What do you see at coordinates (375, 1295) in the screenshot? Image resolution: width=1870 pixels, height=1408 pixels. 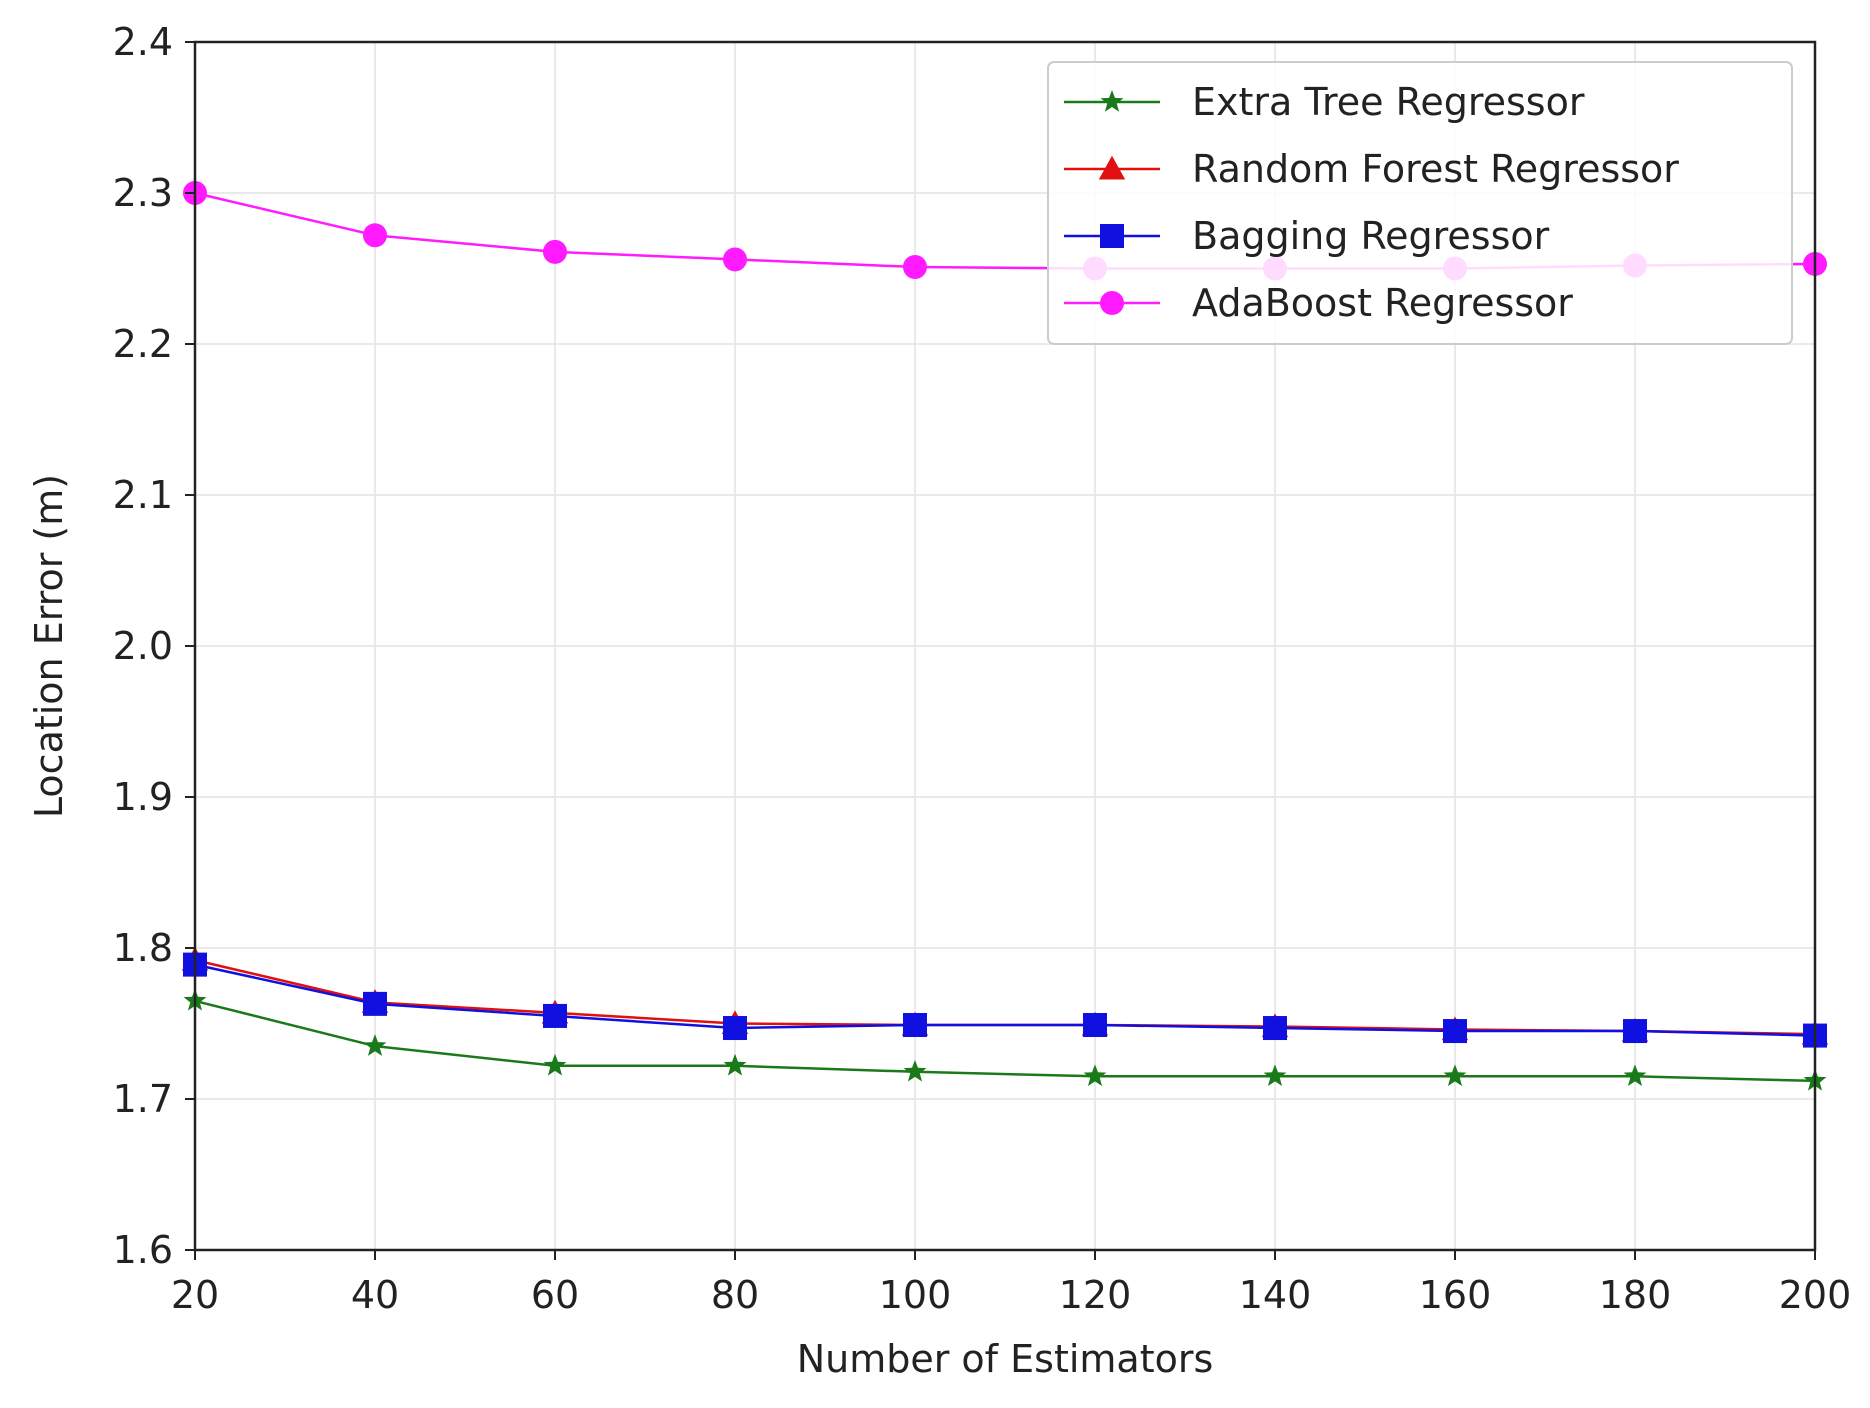 I see `x-tick-label: 40` at bounding box center [375, 1295].